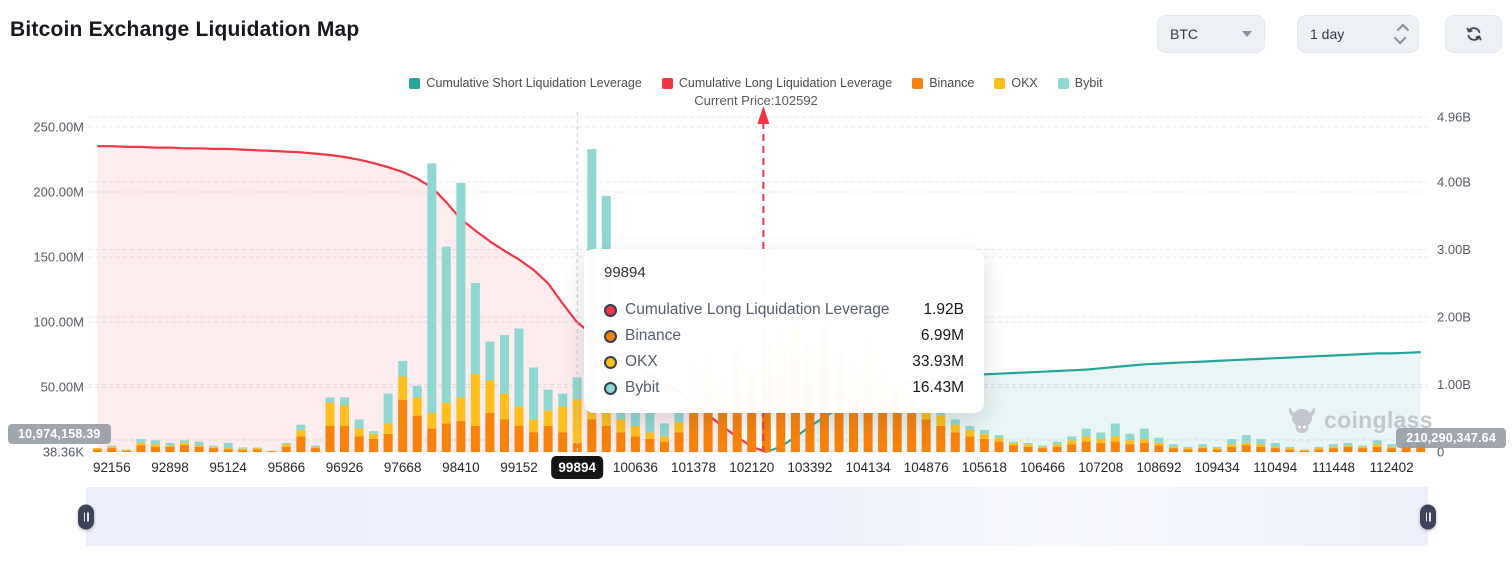 The width and height of the screenshot is (1512, 563). I want to click on range-slider-handle-left, so click(86, 516).